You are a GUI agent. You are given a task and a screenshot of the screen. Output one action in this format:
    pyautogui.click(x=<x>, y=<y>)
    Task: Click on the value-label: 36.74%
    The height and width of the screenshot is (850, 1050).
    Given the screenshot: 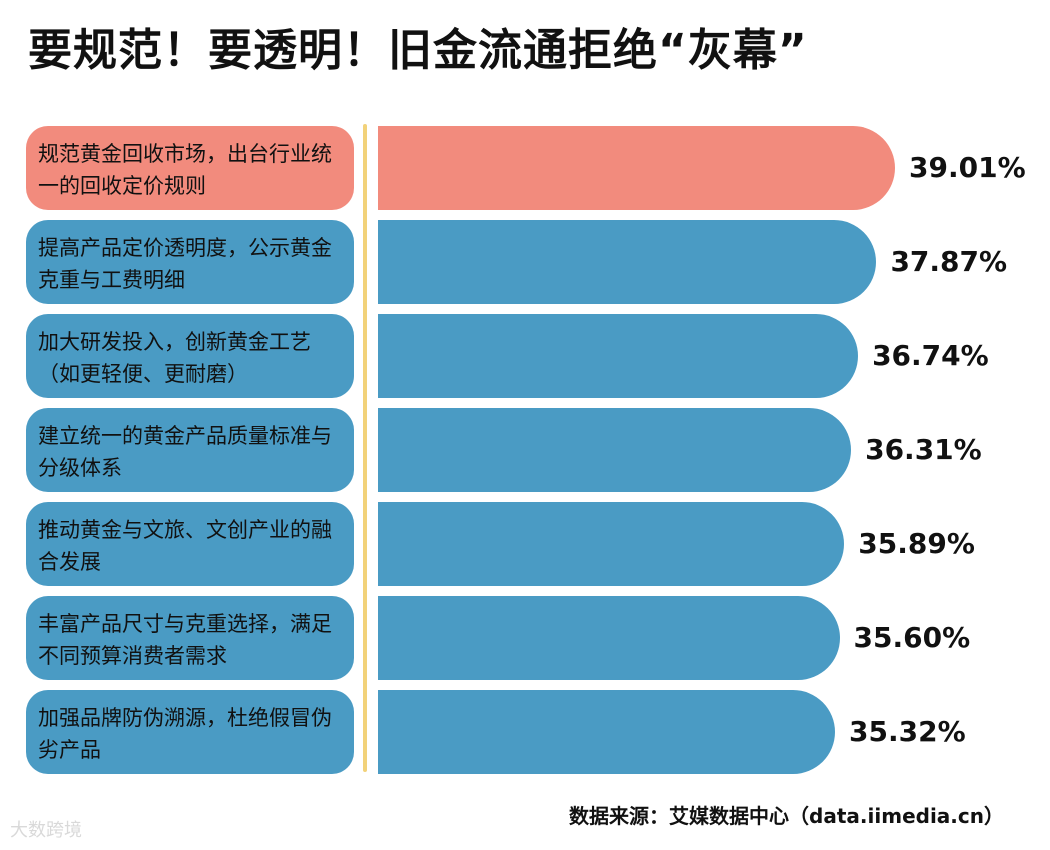 What is the action you would take?
    pyautogui.click(x=930, y=355)
    